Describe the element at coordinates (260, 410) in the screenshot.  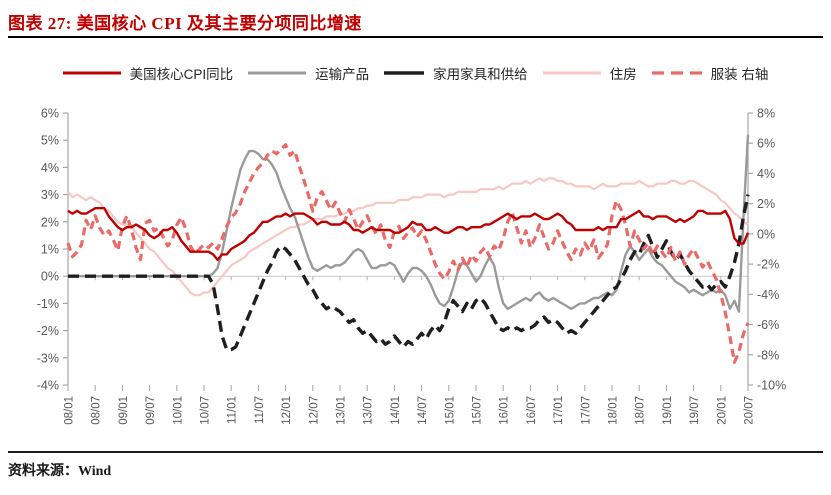
I see `x-axis-tick-label: 11/07` at that location.